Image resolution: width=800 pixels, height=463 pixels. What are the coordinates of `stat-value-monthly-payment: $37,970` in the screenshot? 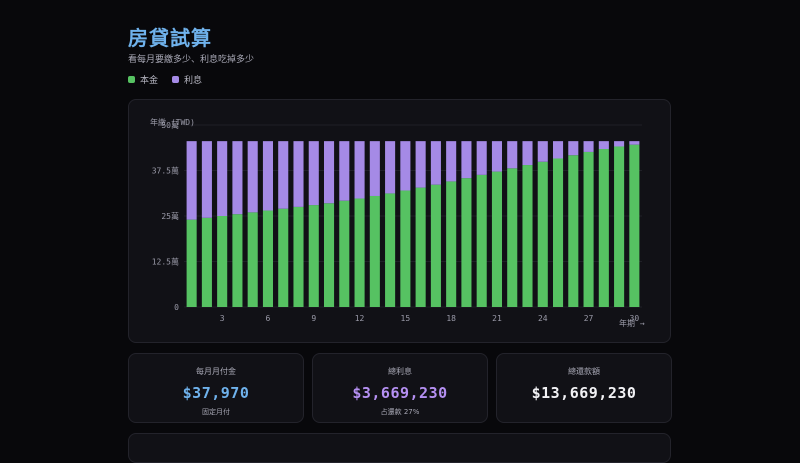 It's located at (216, 393).